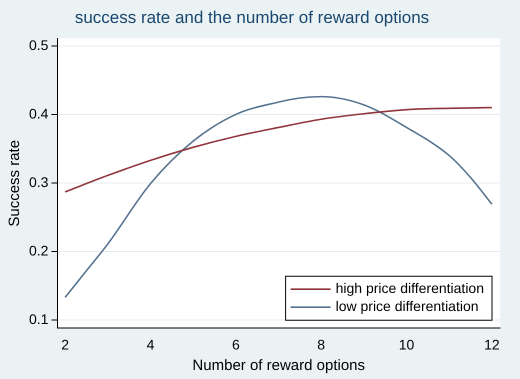  I want to click on x-tick-label: 6, so click(236, 344).